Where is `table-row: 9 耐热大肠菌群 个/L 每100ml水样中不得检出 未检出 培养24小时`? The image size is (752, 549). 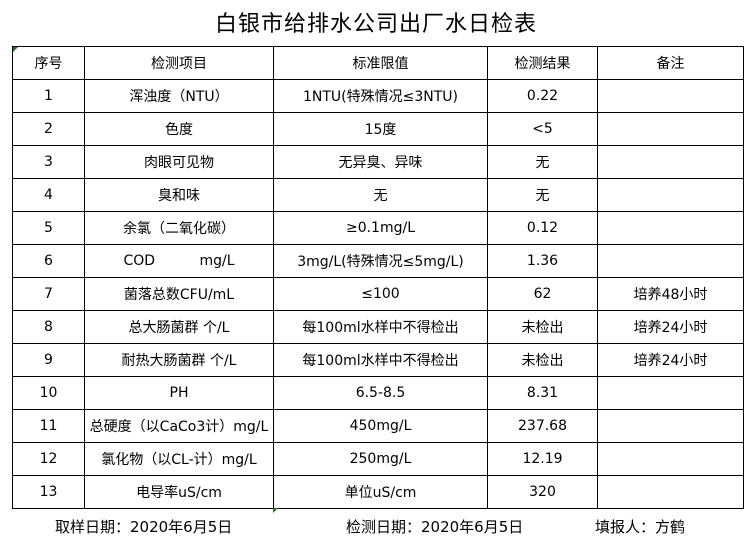
table-row: 9 耐热大肠菌群 个/L 每100ml水样中不得检出 未检出 培养24小时 is located at coordinates (378, 360).